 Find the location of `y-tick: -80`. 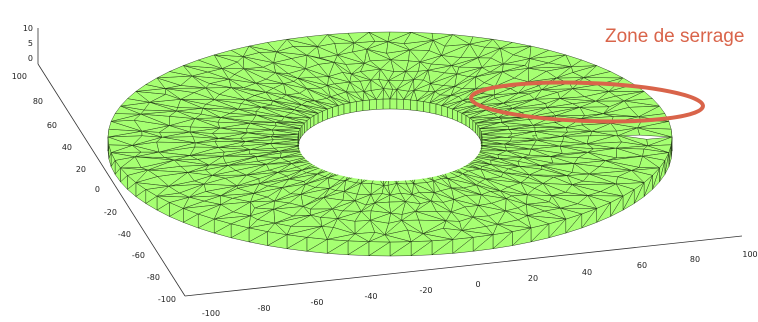

y-tick: -80 is located at coordinates (153, 277).